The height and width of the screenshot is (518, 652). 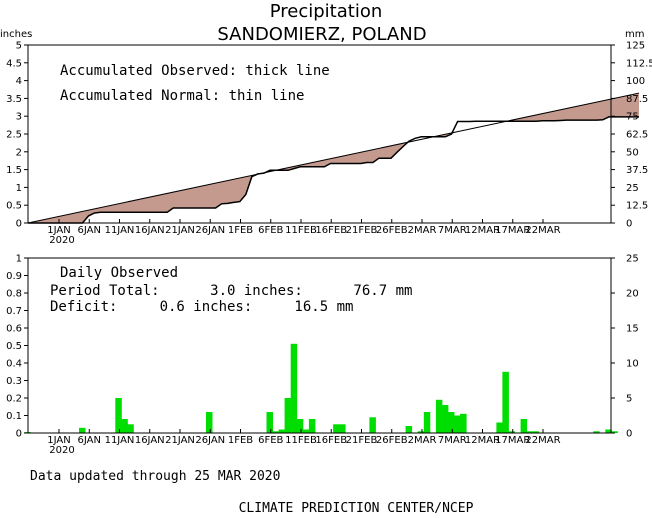 What do you see at coordinates (629, 224) in the screenshot?
I see `top-right-tick-label: 0` at bounding box center [629, 224].